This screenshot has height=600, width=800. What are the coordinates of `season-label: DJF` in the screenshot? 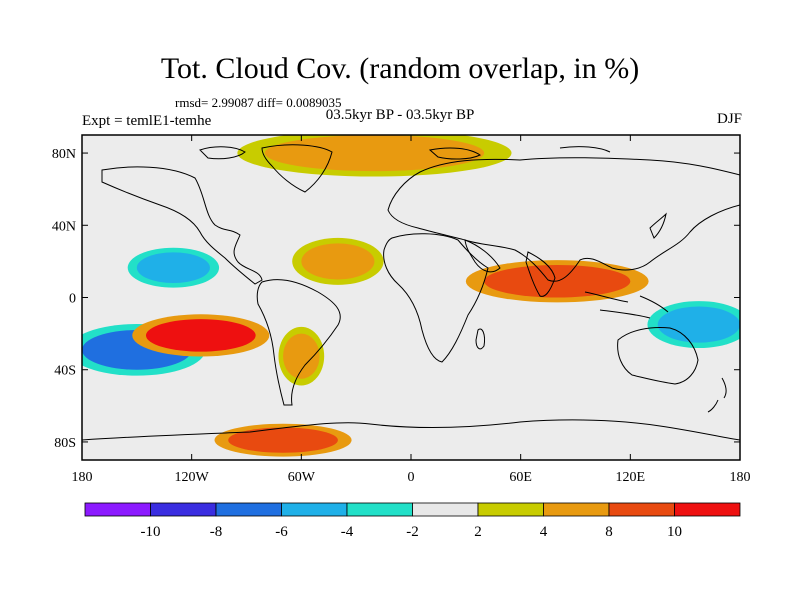 It's located at (729, 119).